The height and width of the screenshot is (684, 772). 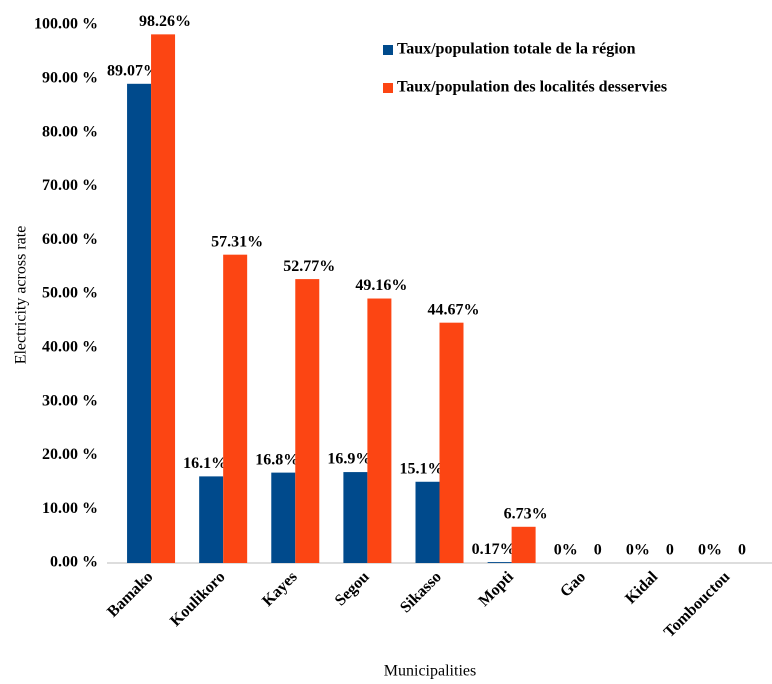 I want to click on y-tick-label: 40.00 %, so click(x=70, y=346).